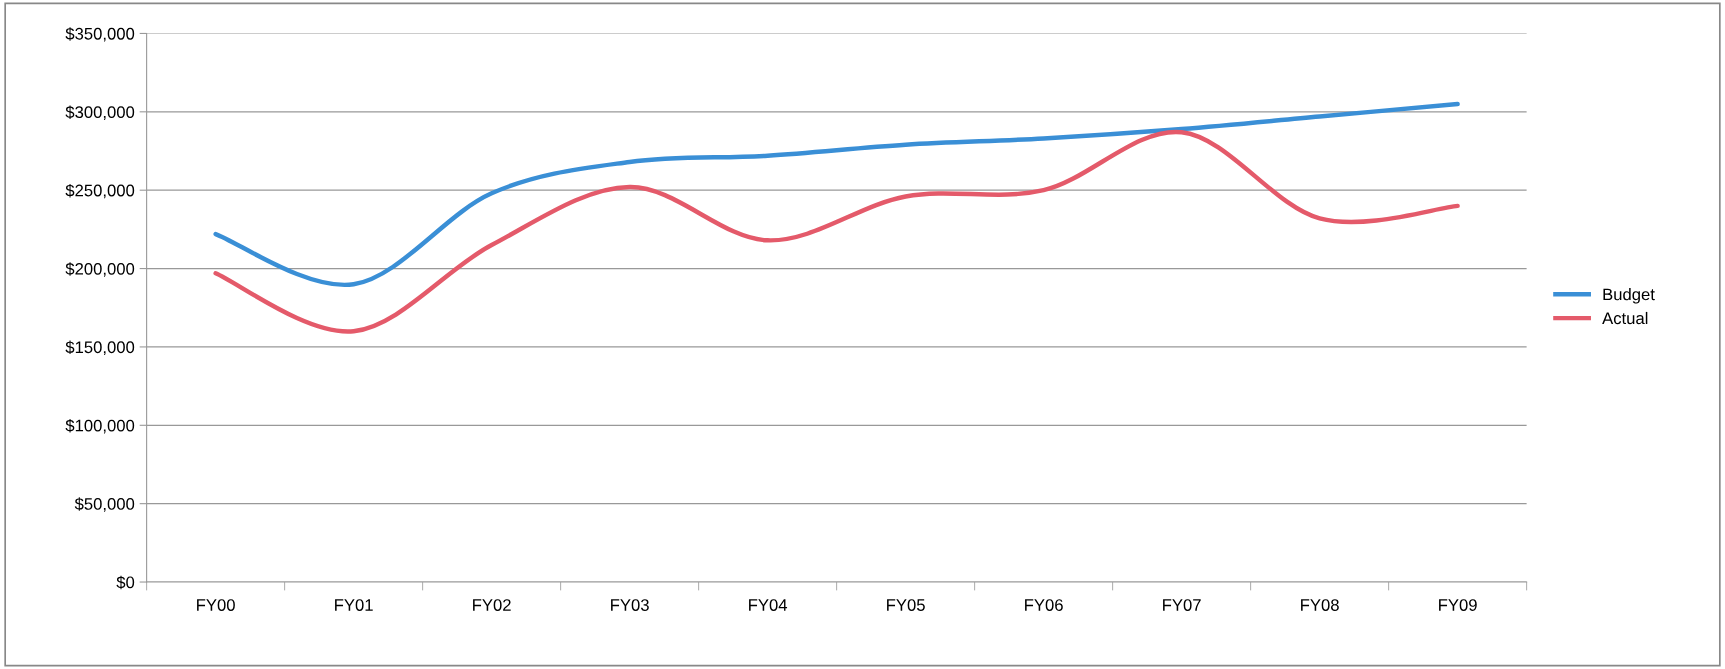  What do you see at coordinates (100, 34) in the screenshot?
I see `y-tick-label: $350,000` at bounding box center [100, 34].